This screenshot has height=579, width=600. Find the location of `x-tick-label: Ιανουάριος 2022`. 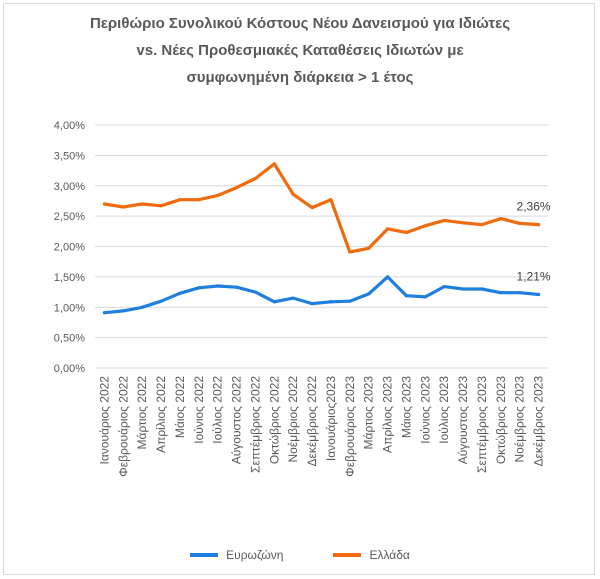

x-tick-label: Ιανουάριος 2022 is located at coordinates (104, 420).